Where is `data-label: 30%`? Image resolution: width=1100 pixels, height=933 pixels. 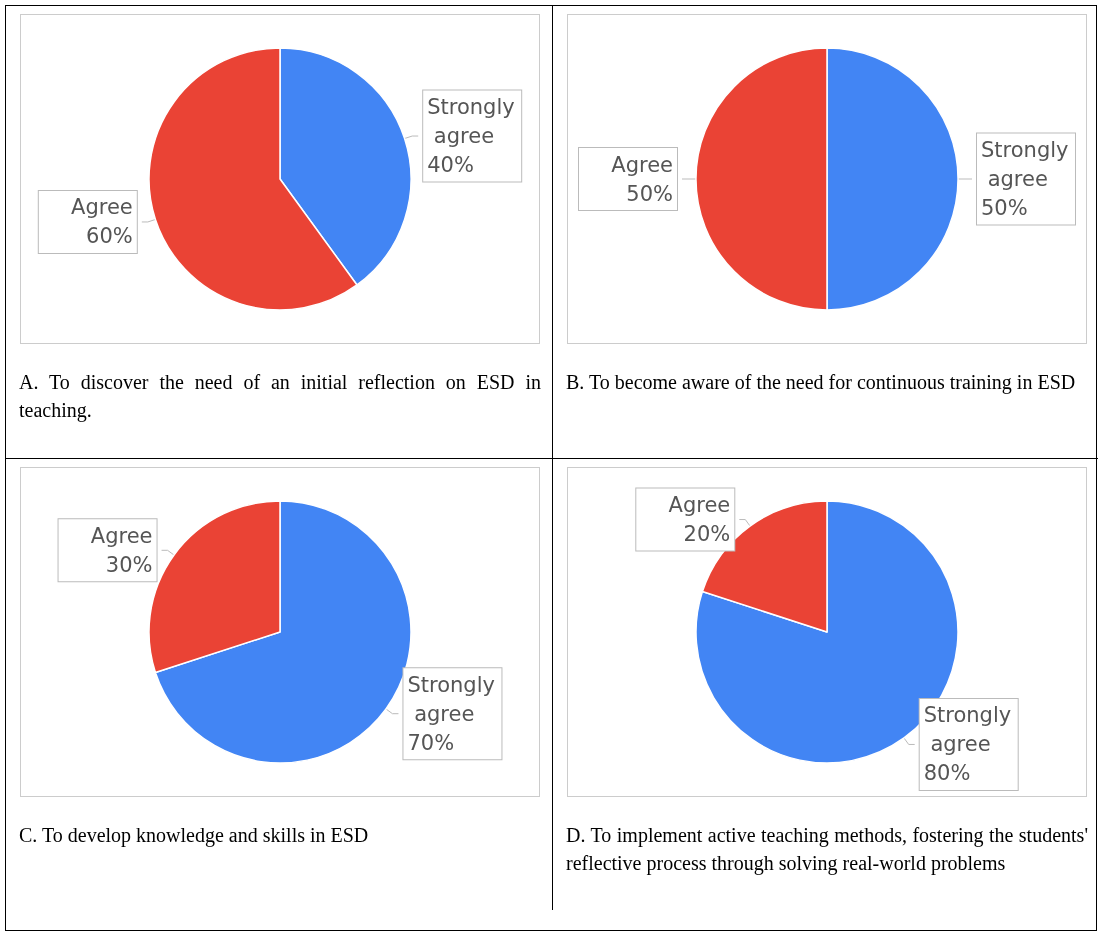 data-label: 30% is located at coordinates (129, 564).